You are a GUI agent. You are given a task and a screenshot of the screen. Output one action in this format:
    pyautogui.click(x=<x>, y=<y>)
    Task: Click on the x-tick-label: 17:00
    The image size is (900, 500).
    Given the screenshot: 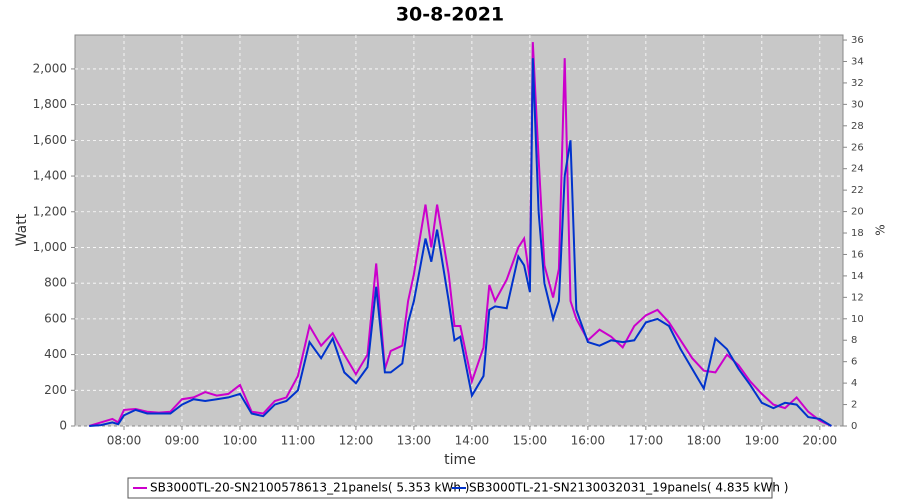 What is the action you would take?
    pyautogui.click(x=646, y=441)
    